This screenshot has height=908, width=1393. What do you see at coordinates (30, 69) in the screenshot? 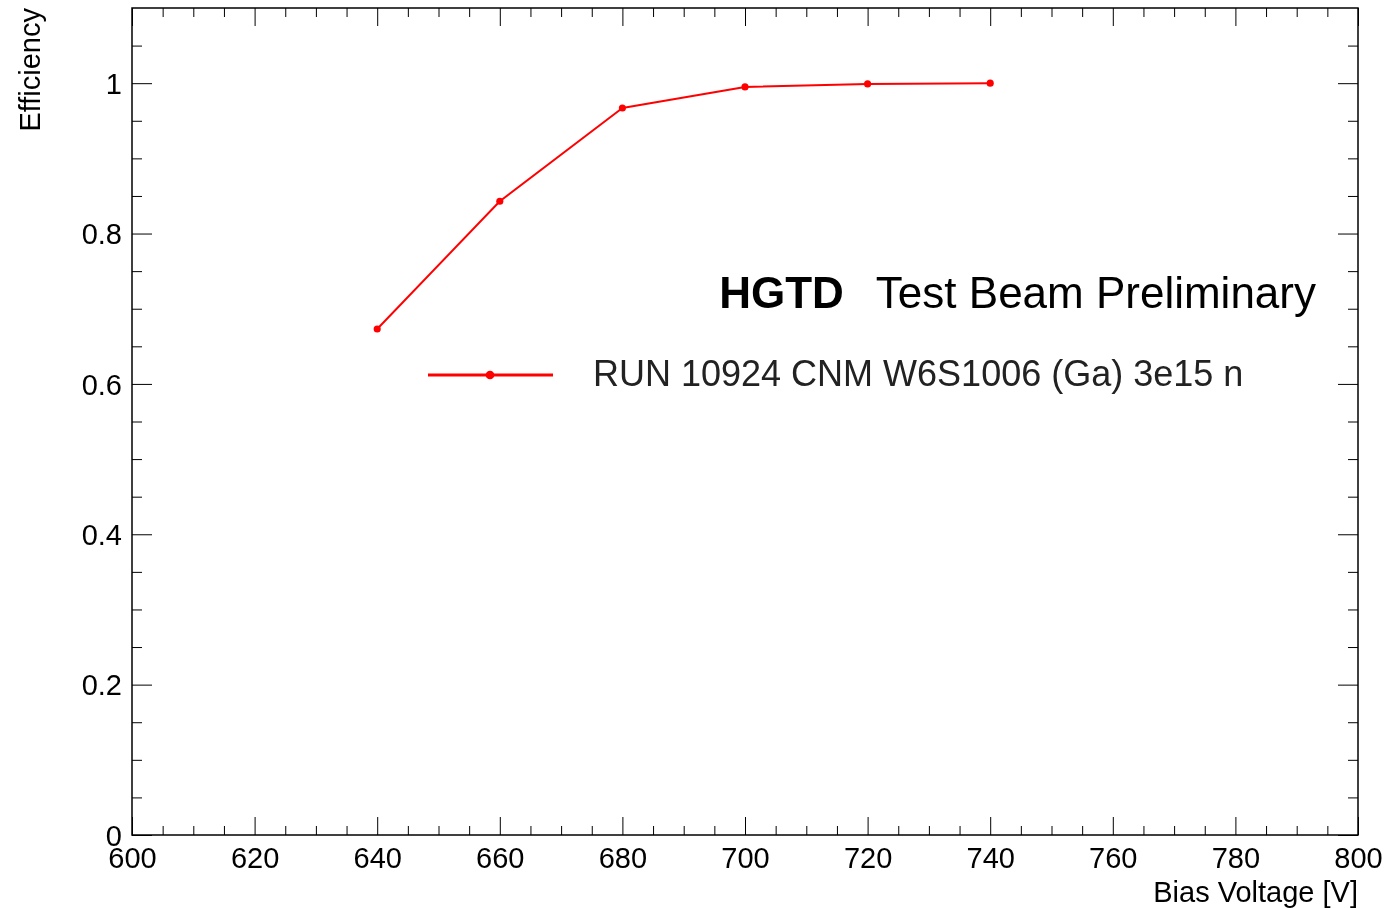
I see `y-axis-title: Efficiency` at bounding box center [30, 69].